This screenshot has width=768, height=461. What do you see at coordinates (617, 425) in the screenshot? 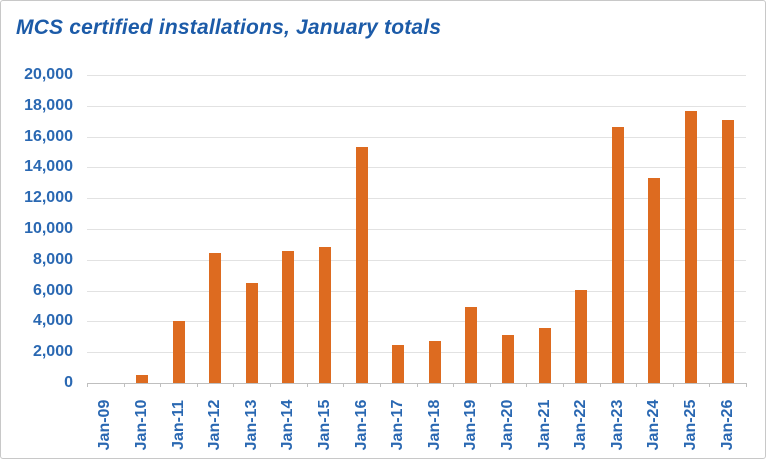
I see `x-axis-label: Jan-23` at bounding box center [617, 425].